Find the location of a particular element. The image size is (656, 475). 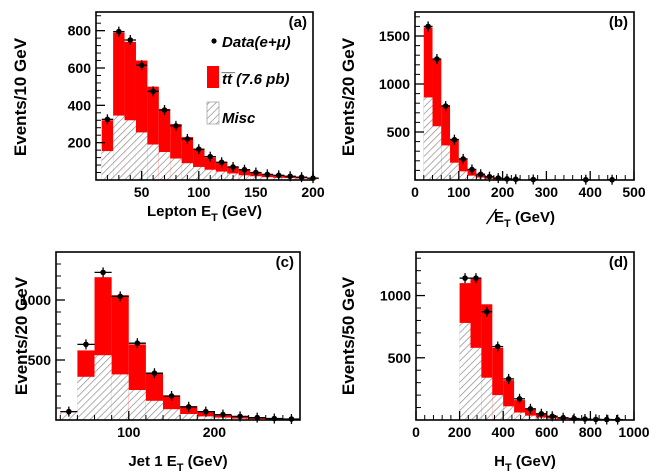

panel-label: (d) is located at coordinates (618, 262).